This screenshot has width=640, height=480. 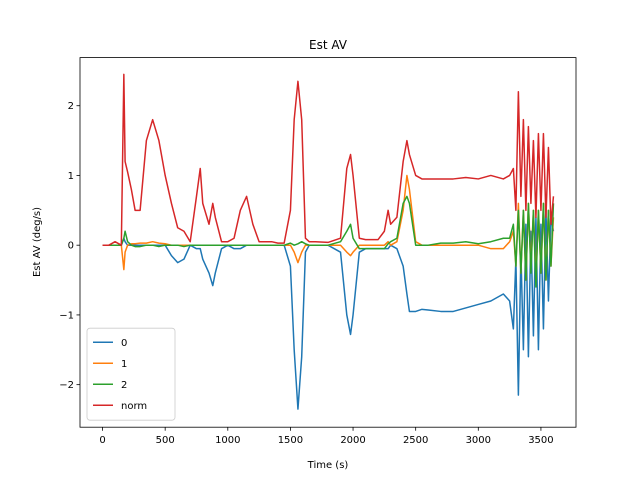 I want to click on y-tick-label: 0, so click(x=71, y=246).